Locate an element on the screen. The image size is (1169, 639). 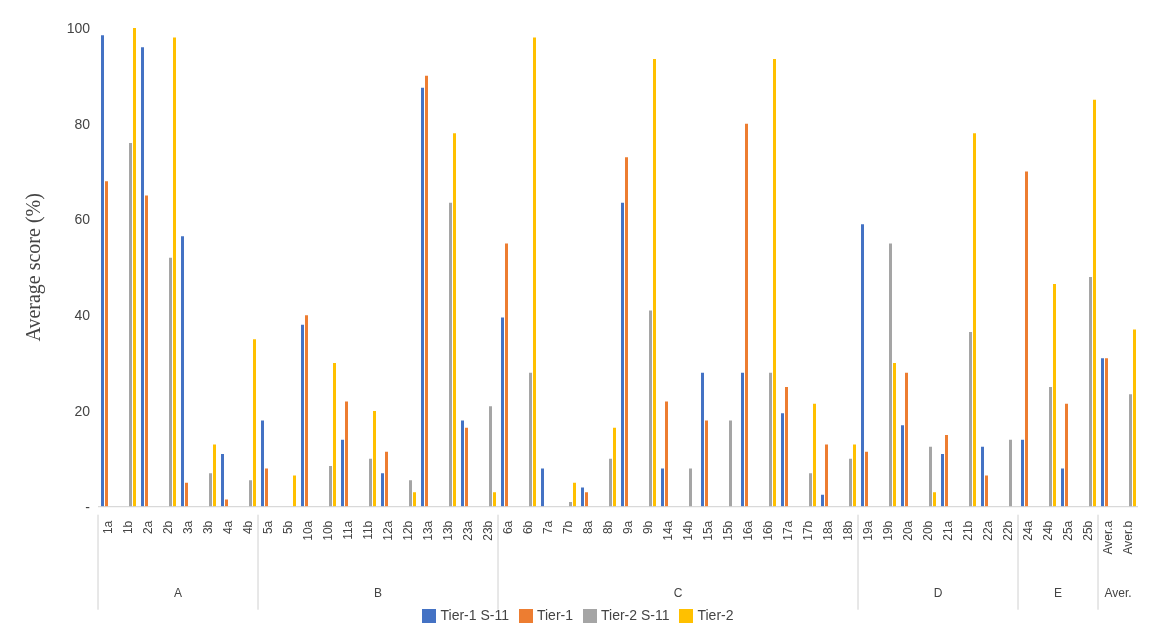
x-tick-label: 16a is located at coordinates (748, 530).